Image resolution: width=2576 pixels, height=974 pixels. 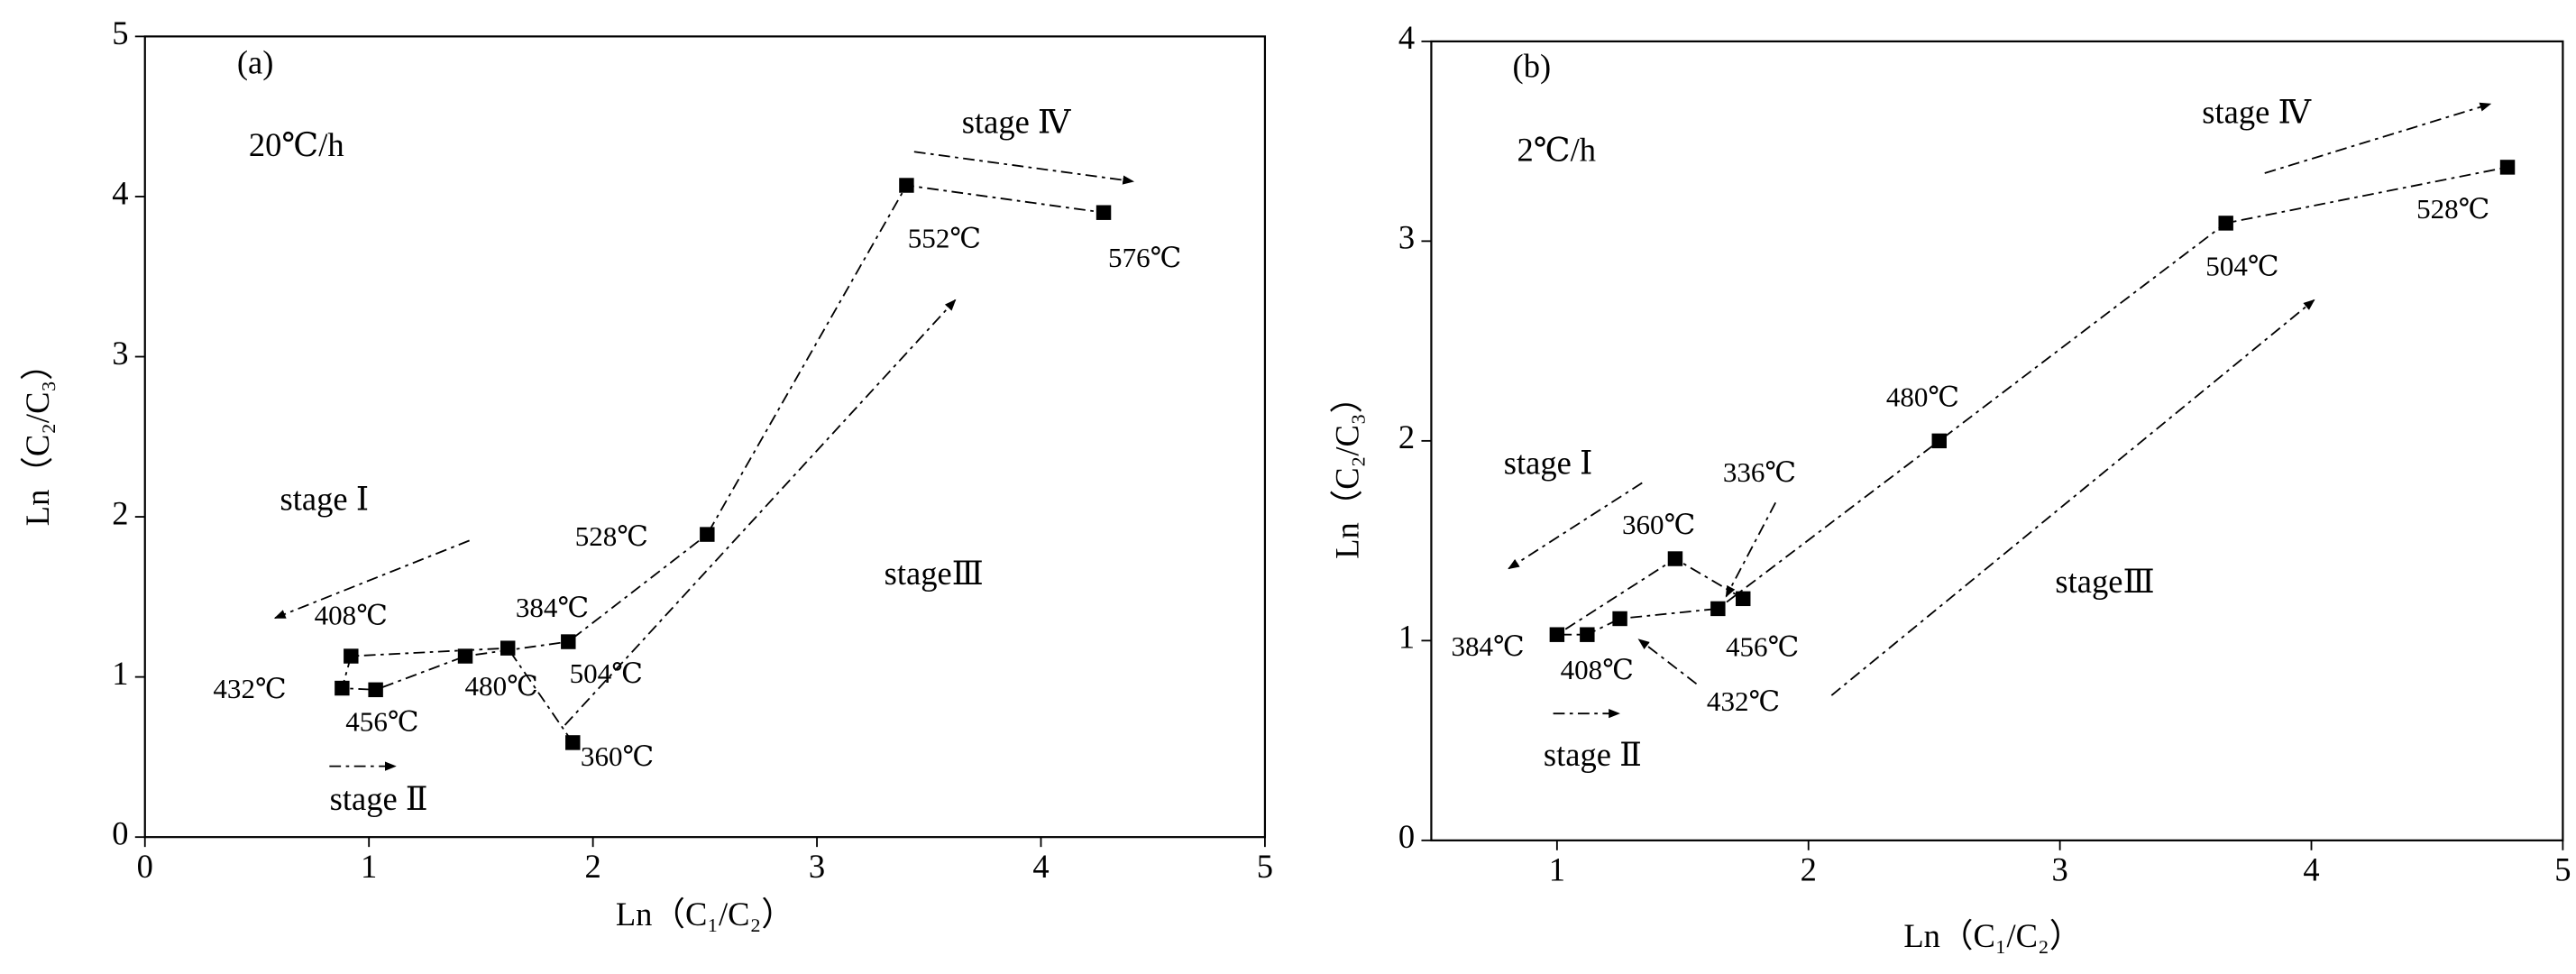 I want to click on point-label: 552℃, so click(x=944, y=239).